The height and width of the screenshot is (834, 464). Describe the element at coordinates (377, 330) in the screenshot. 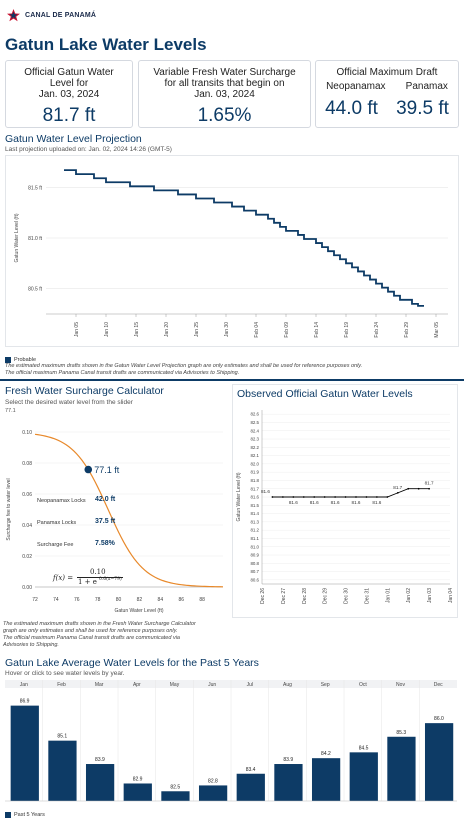

I see `x-tick-label: Feb 24` at that location.